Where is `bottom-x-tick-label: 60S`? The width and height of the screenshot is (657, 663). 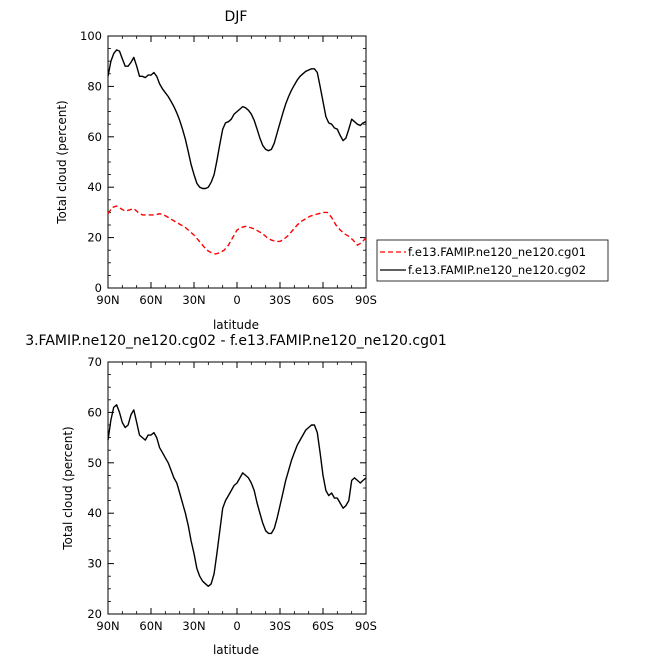
bottom-x-tick-label: 60S is located at coordinates (323, 626).